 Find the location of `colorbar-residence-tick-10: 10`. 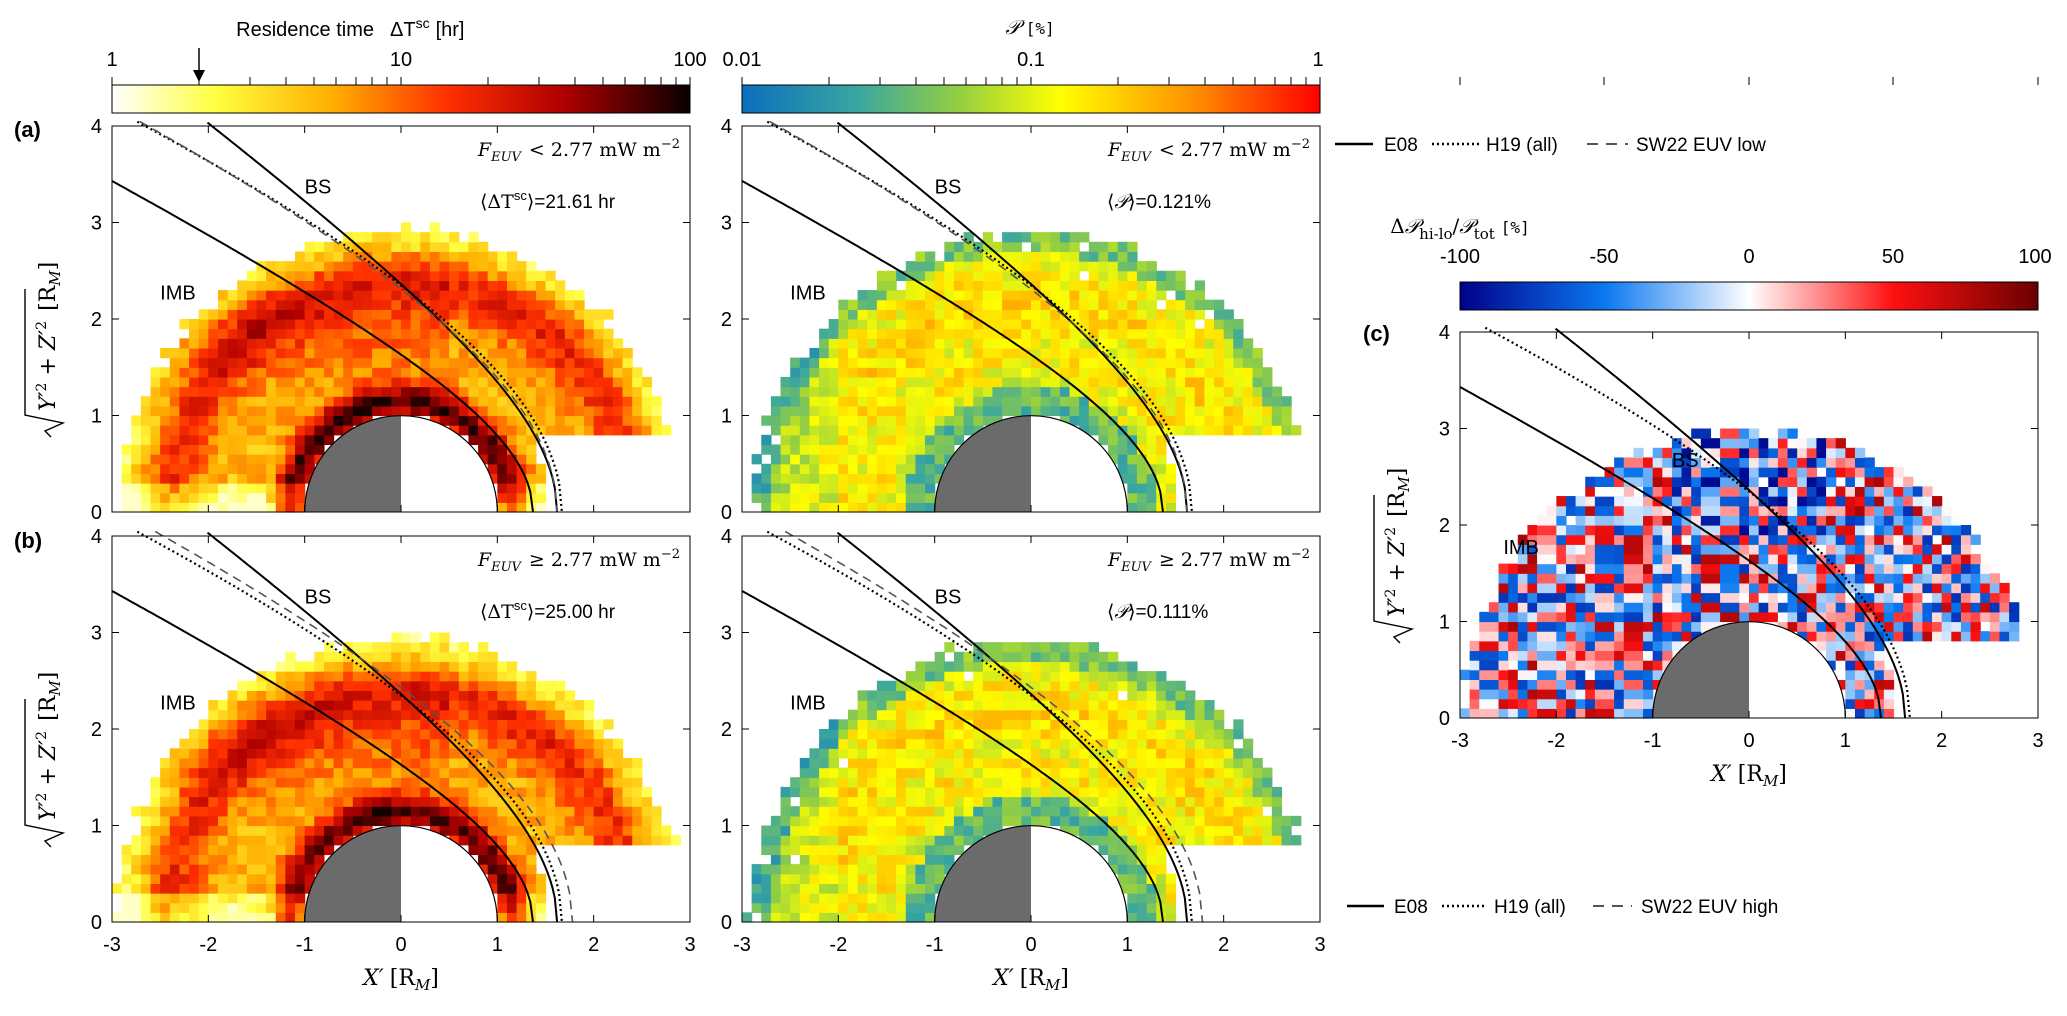

colorbar-residence-tick-10: 10 is located at coordinates (401, 60).